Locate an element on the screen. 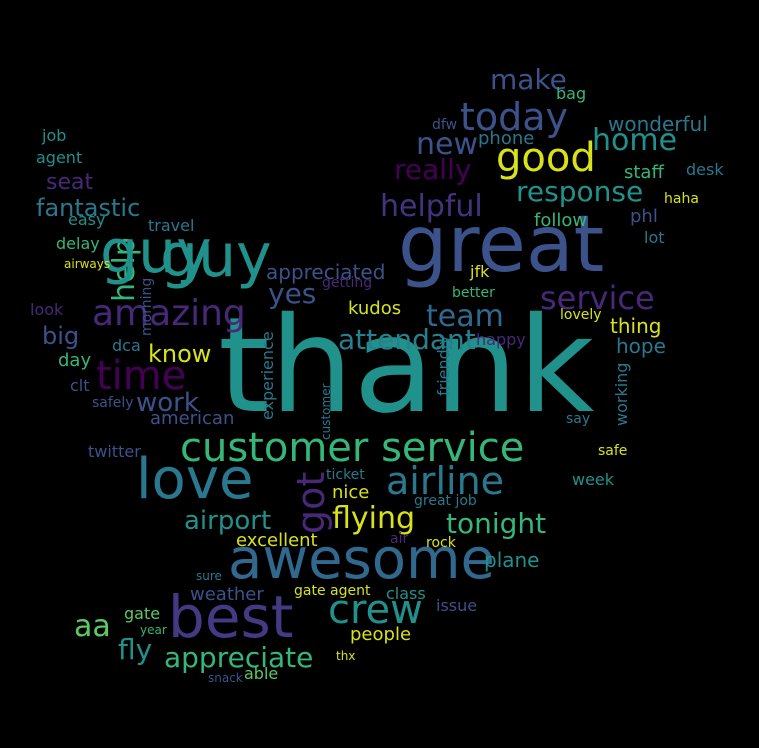 Image resolution: width=759 pixels, height=748 pixels. word: friendly is located at coordinates (443, 365).